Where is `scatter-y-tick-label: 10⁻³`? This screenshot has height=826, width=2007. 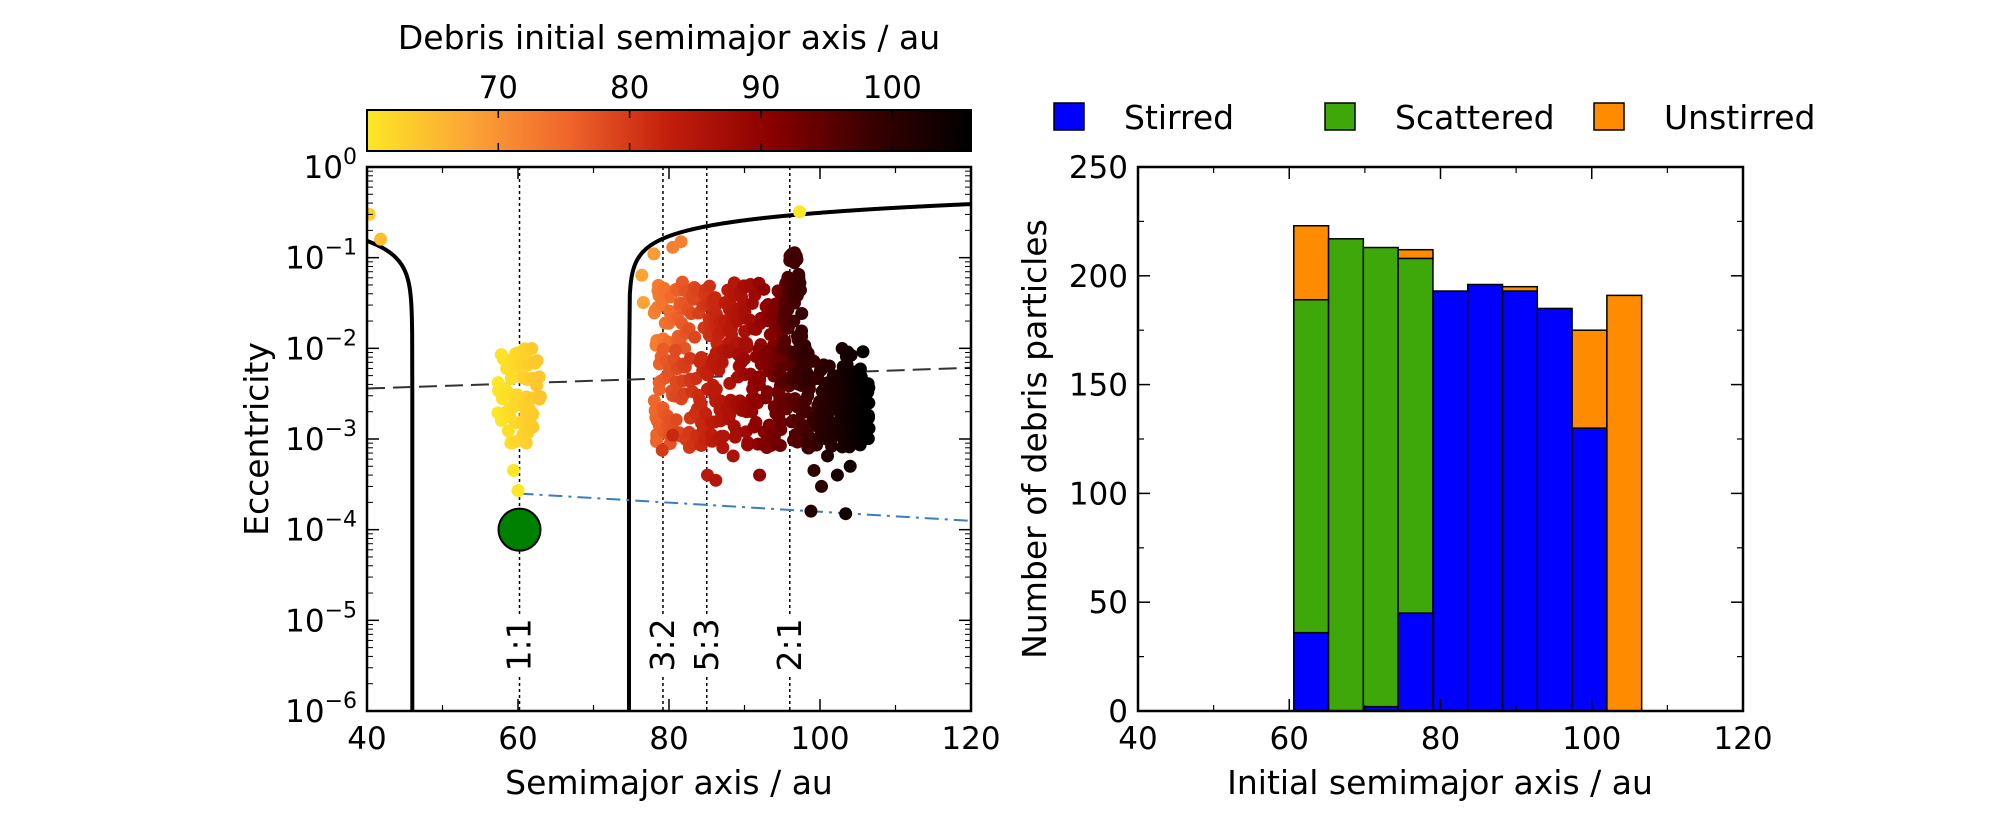
scatter-y-tick-label: 10⁻³ is located at coordinates (321, 437).